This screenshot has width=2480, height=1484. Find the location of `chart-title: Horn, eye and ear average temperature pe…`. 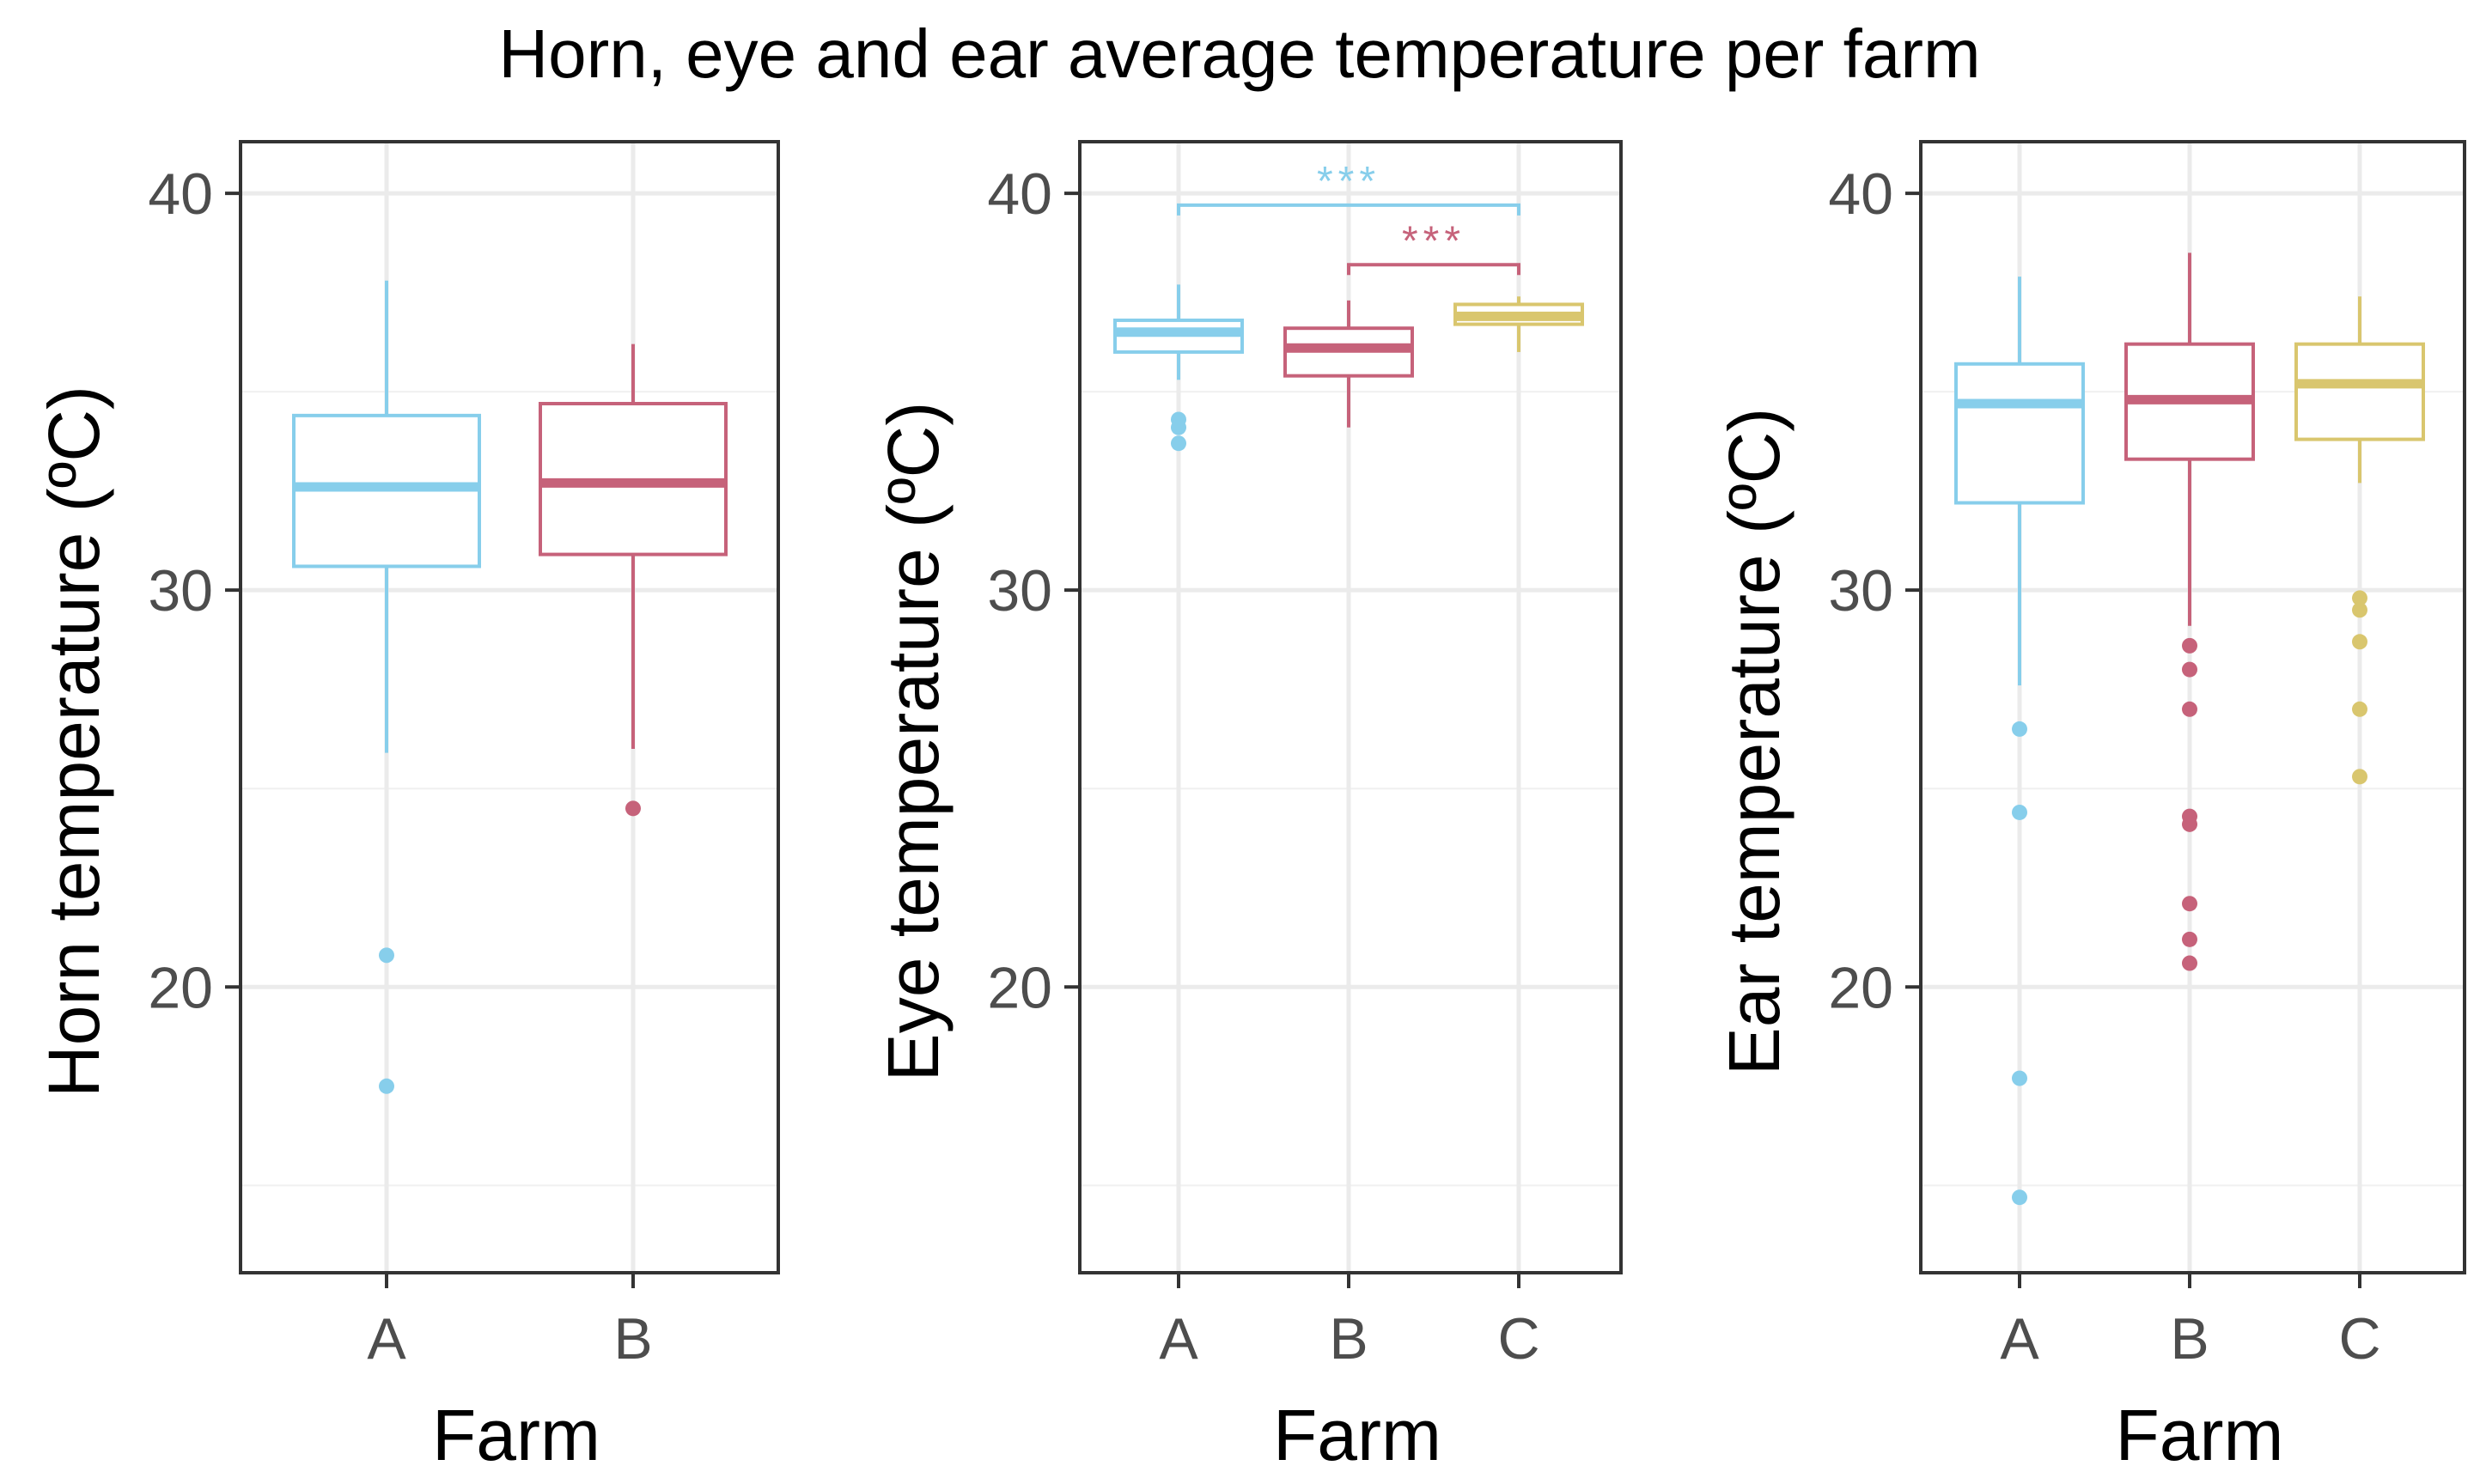

chart-title: Horn, eye and ear average temperature pe… is located at coordinates (1239, 54).